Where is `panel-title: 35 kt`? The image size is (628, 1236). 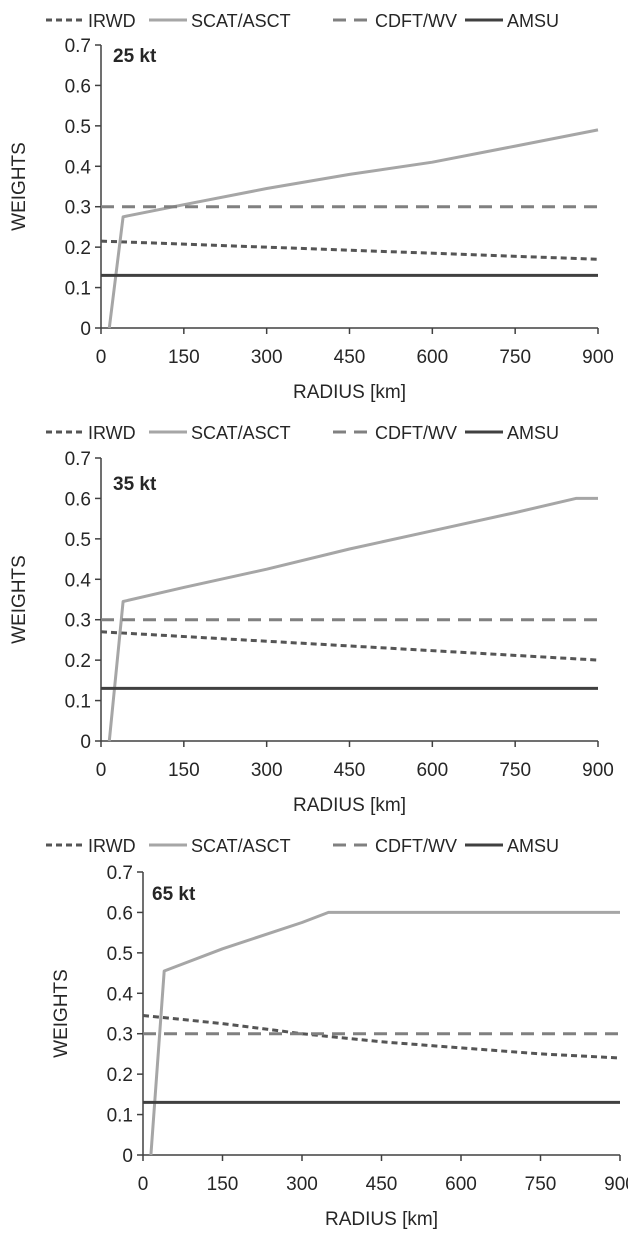 panel-title: 35 kt is located at coordinates (135, 484).